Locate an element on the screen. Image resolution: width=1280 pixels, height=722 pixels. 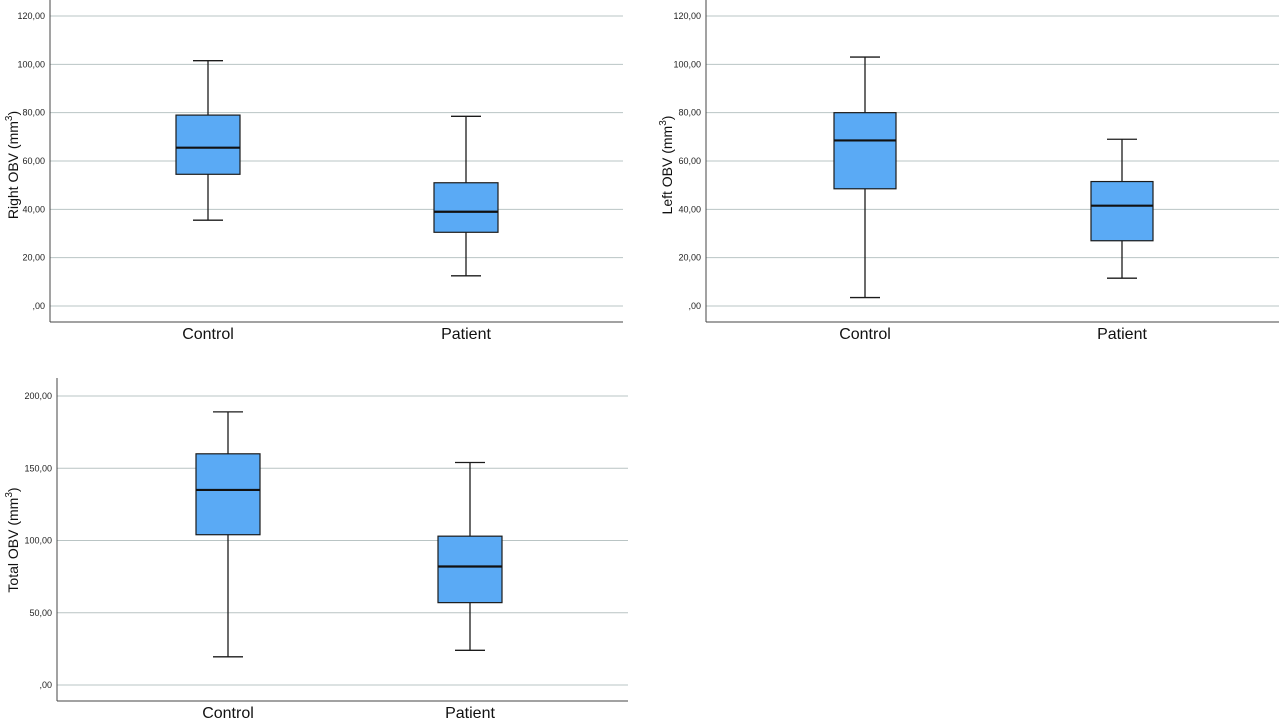
y-axis-label: Total OBV (mm3) is located at coordinates (12, 539).